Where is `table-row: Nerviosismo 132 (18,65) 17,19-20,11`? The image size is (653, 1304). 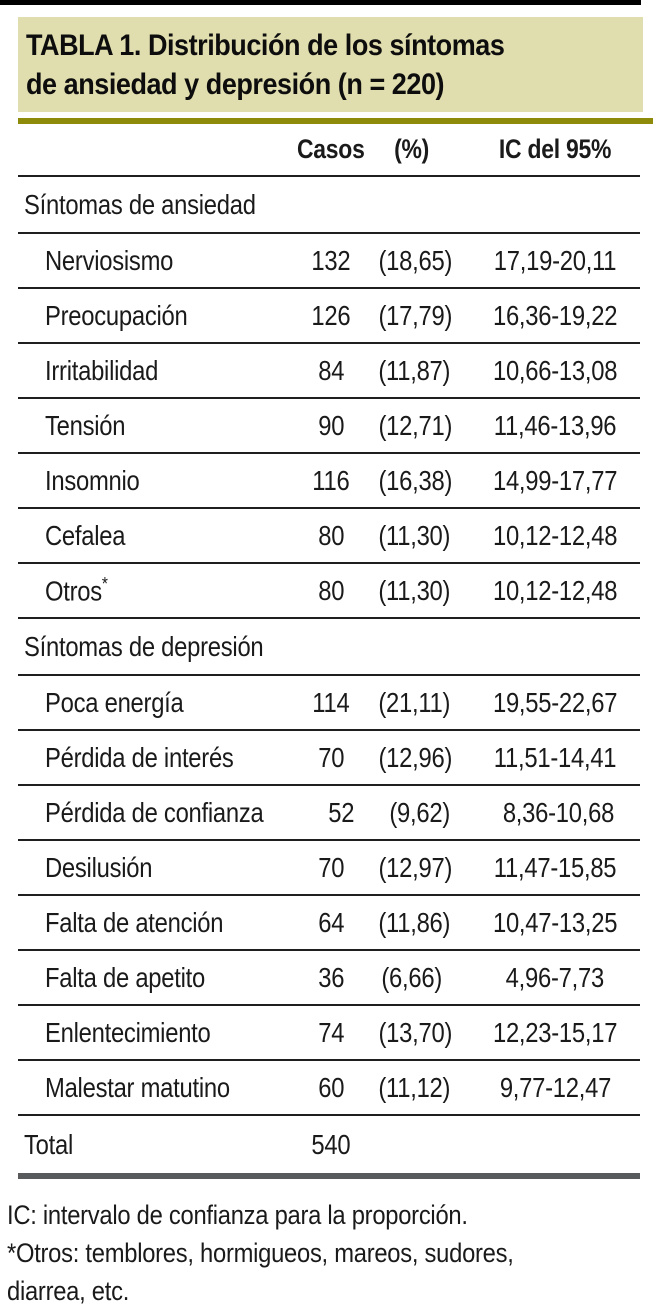 table-row: Nerviosismo 132 (18,65) 17,19-20,11 is located at coordinates (329, 261).